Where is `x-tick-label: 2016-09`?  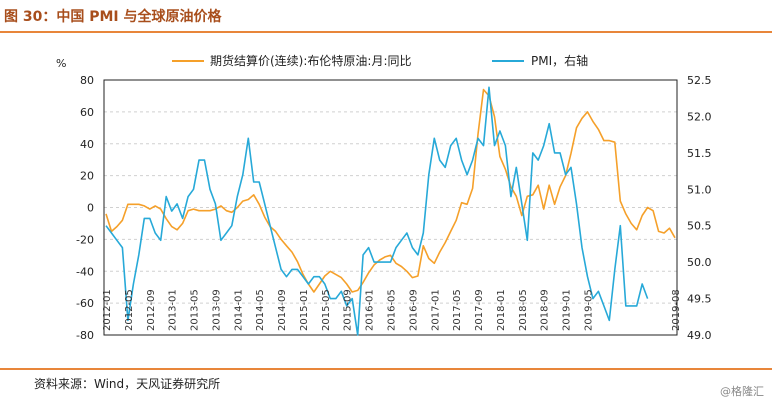
x-tick-label: 2016-09 is located at coordinates (413, 310).